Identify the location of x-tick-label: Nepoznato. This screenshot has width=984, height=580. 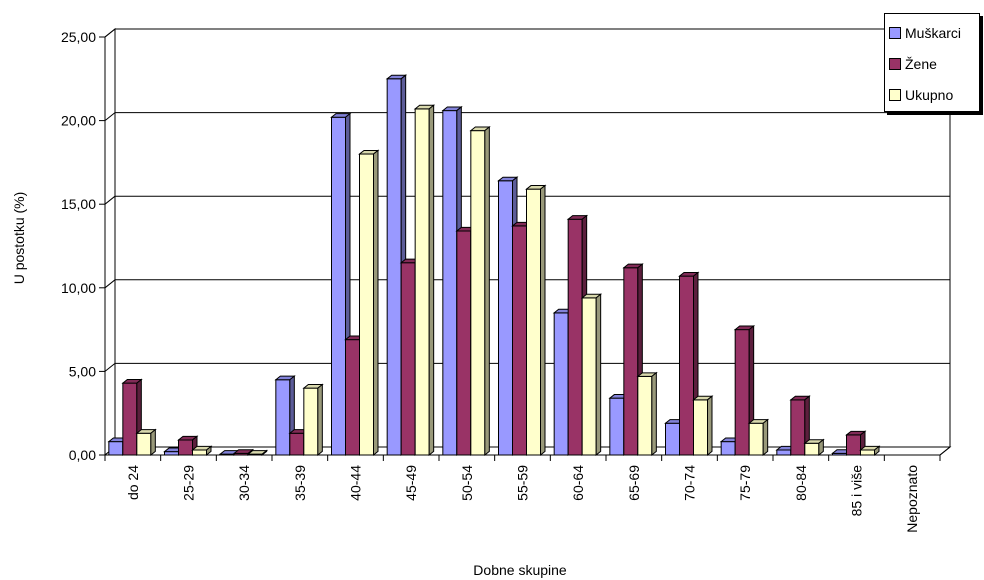
(912, 499).